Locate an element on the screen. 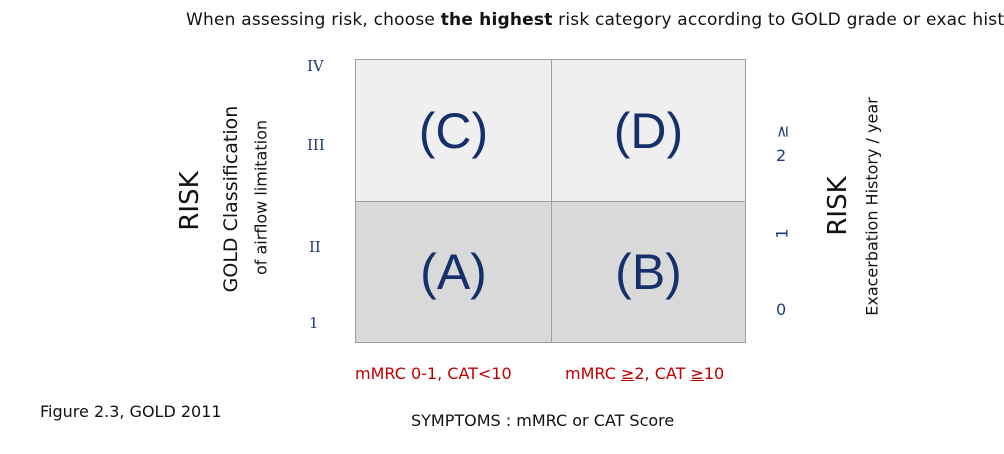  exac-tick-0: 0 is located at coordinates (781, 309).